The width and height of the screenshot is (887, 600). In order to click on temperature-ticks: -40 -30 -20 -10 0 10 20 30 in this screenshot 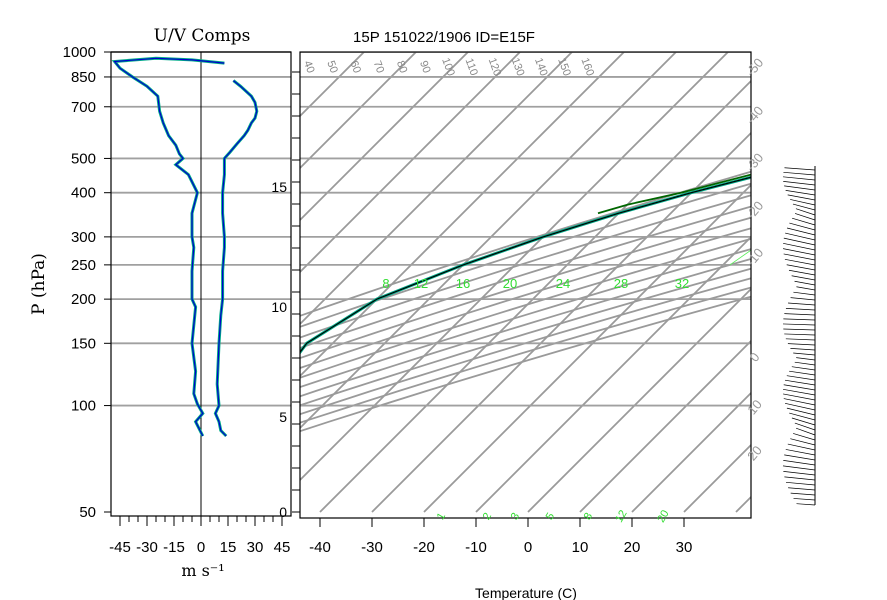, I will do `click(500, 537)`.